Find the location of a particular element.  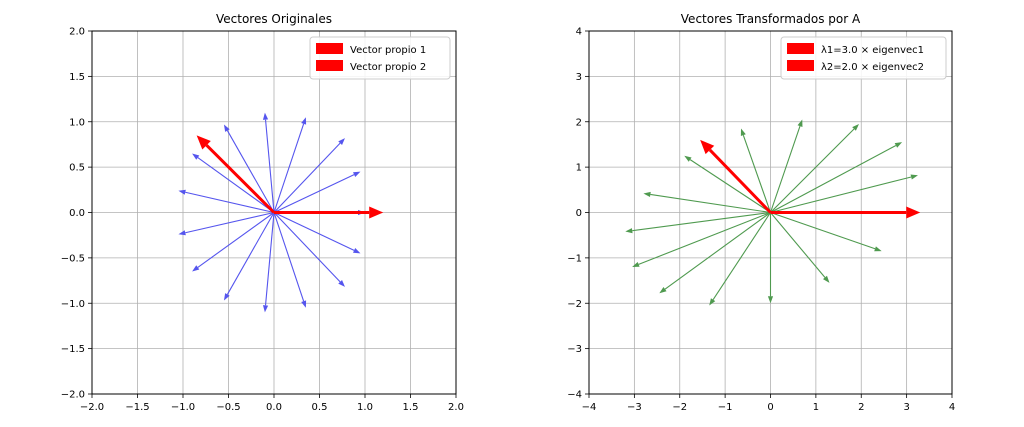

x-tick-label: −4 is located at coordinates (589, 407).